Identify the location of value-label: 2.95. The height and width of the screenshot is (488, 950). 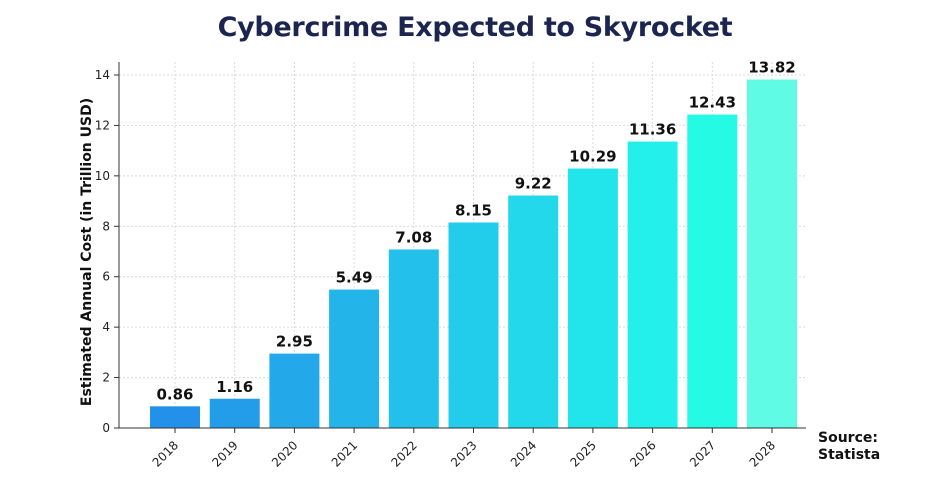
(294, 342).